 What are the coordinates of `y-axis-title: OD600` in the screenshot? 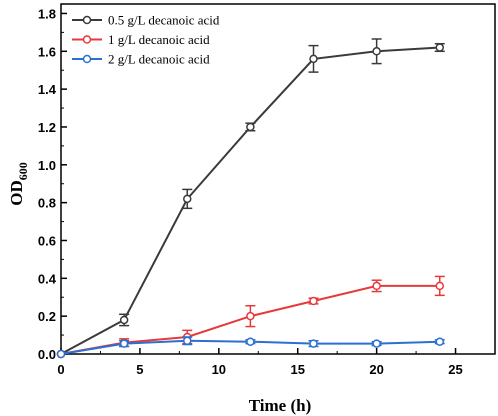 It's located at (18, 184).